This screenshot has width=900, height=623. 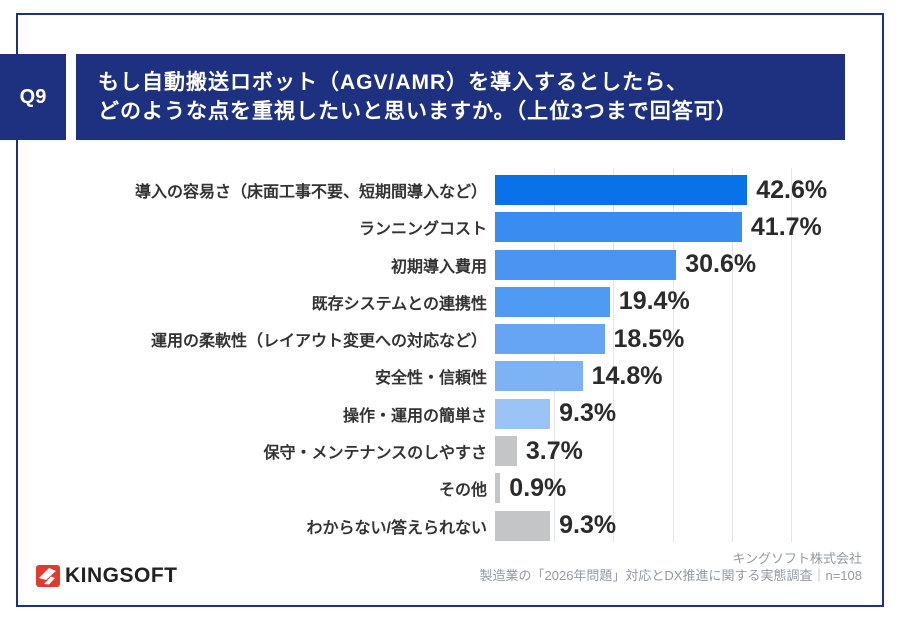 What do you see at coordinates (462, 491) in the screenshot?
I see `category-label: その他` at bounding box center [462, 491].